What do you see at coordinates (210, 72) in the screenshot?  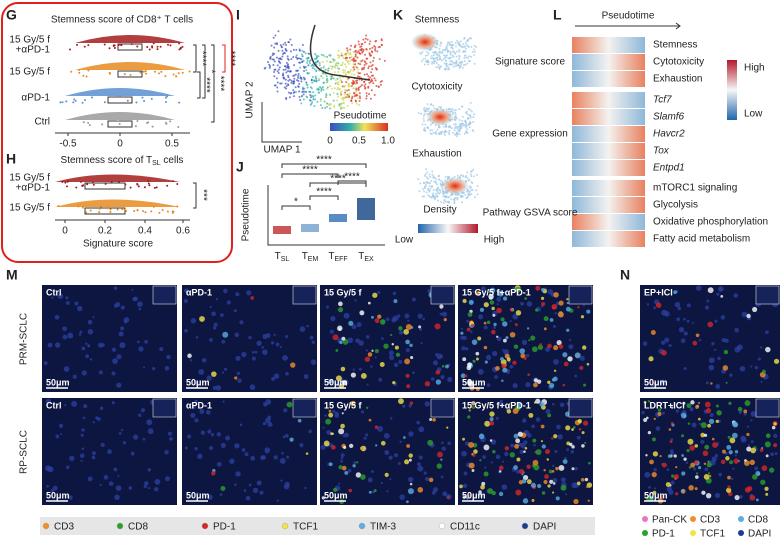 I see `significance: *` at bounding box center [210, 72].